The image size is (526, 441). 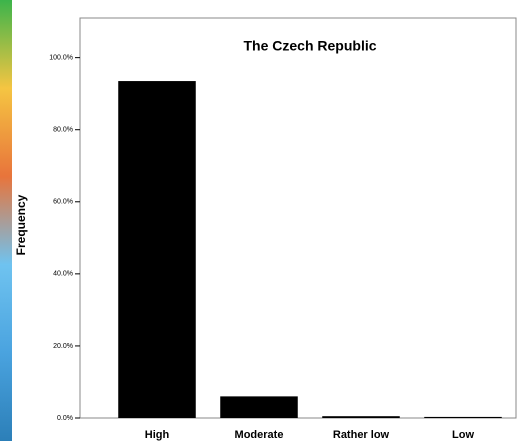 I want to click on y-tick-label: 0.0%, so click(x=65, y=418).